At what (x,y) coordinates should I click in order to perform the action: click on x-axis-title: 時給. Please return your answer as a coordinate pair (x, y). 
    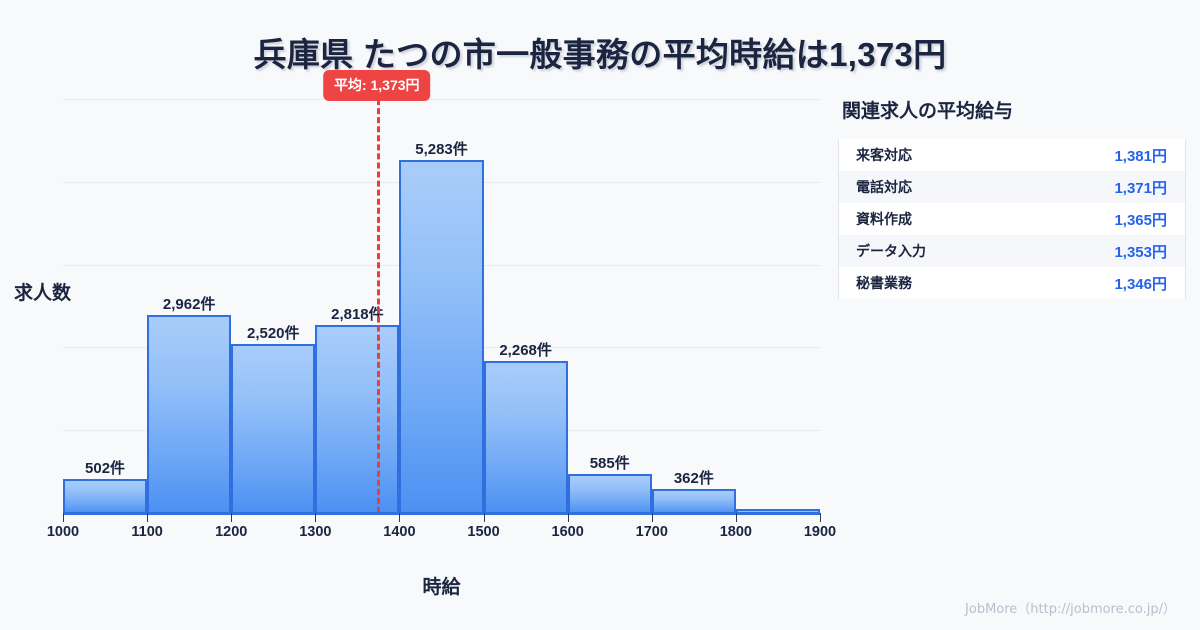
    Looking at the image, I should click on (441, 587).